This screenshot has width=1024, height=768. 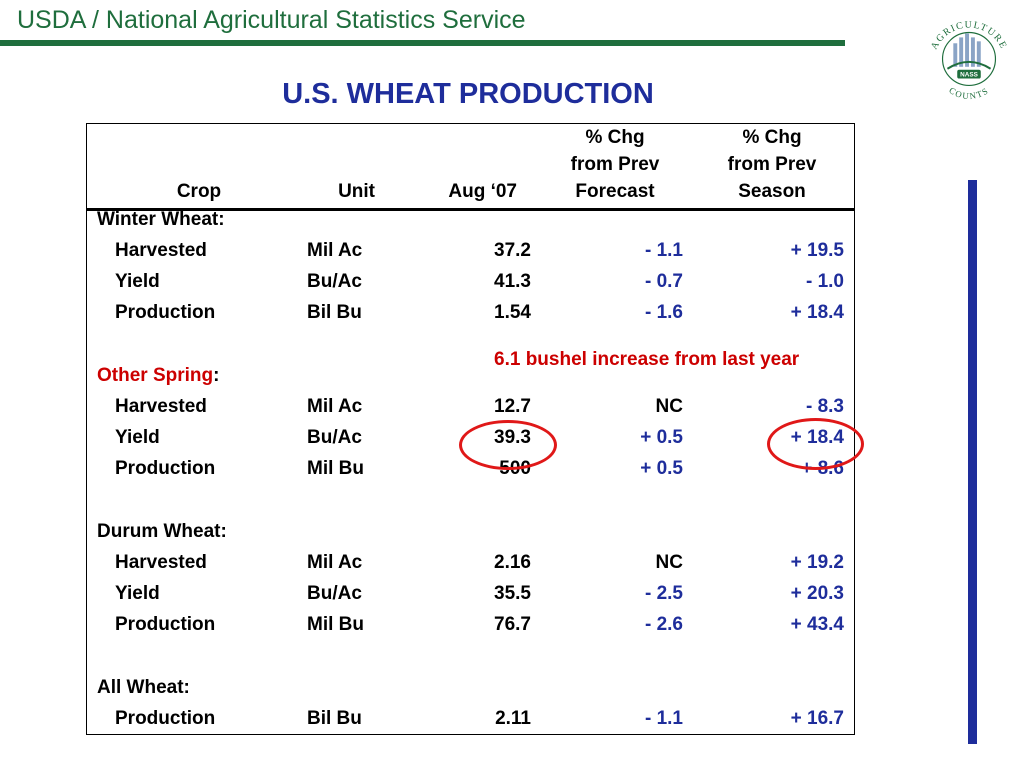 I want to click on row-chg-season: + 18.4, so click(x=817, y=312).